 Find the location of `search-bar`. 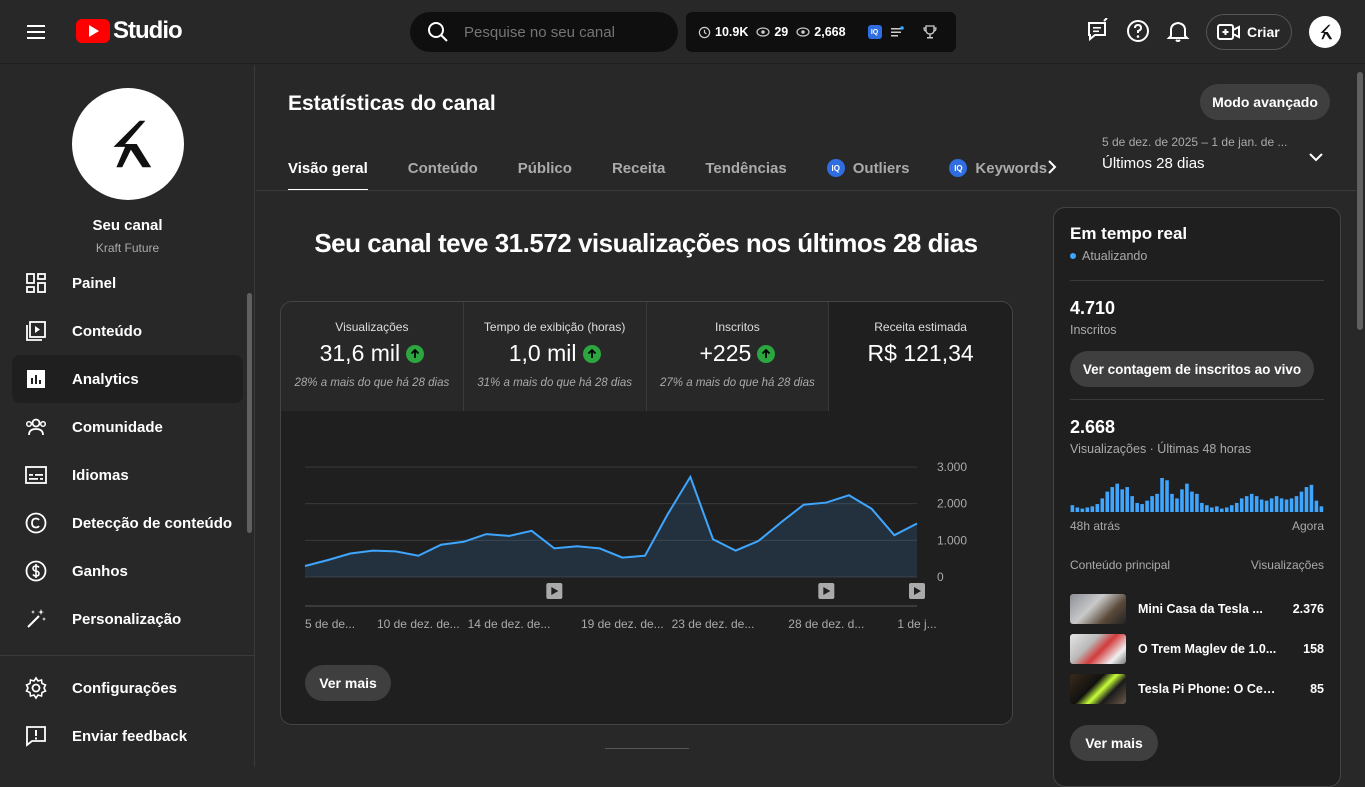

search-bar is located at coordinates (544, 32).